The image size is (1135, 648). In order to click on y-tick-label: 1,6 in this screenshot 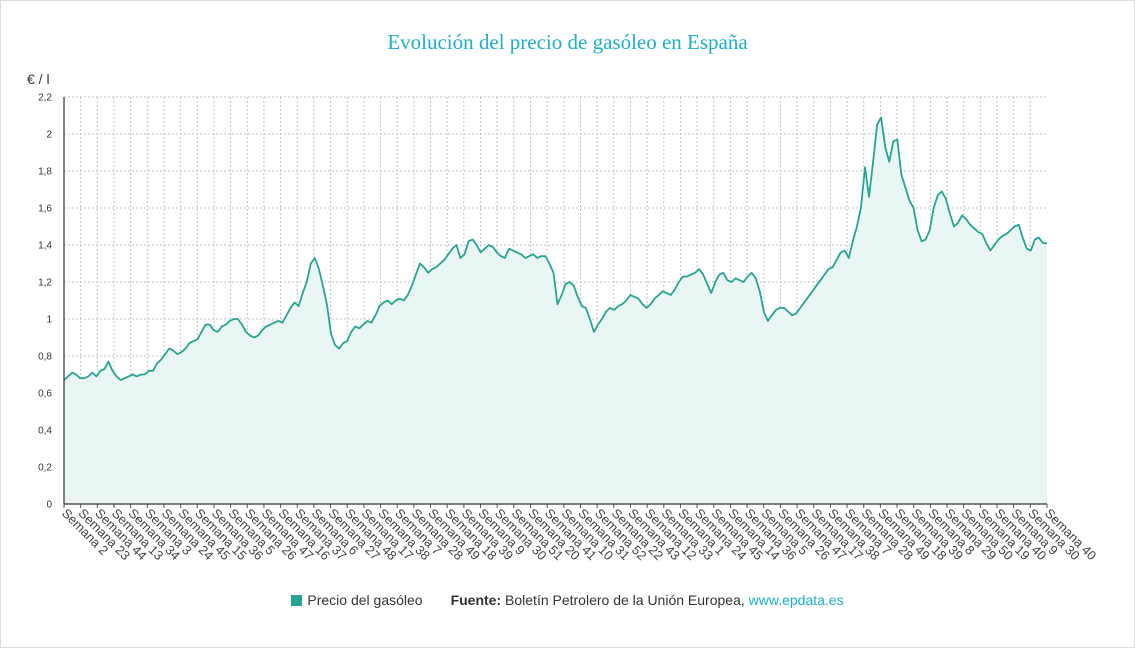, I will do `click(45, 209)`.